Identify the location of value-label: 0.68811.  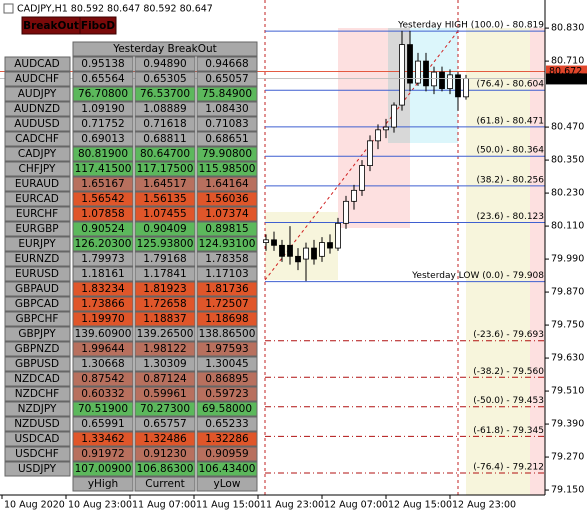
(164, 139).